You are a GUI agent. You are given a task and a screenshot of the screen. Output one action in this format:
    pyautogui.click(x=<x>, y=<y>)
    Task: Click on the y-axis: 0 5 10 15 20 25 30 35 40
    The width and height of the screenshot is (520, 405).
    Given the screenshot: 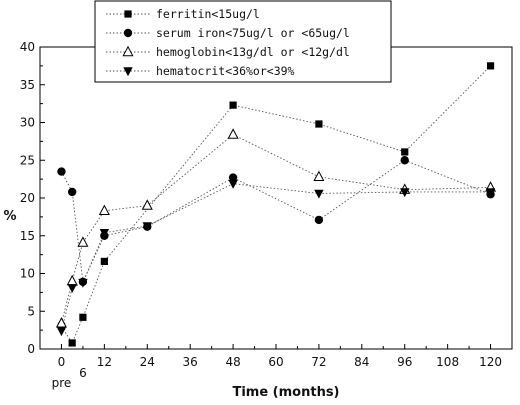 What is the action you would take?
    pyautogui.click(x=32, y=198)
    